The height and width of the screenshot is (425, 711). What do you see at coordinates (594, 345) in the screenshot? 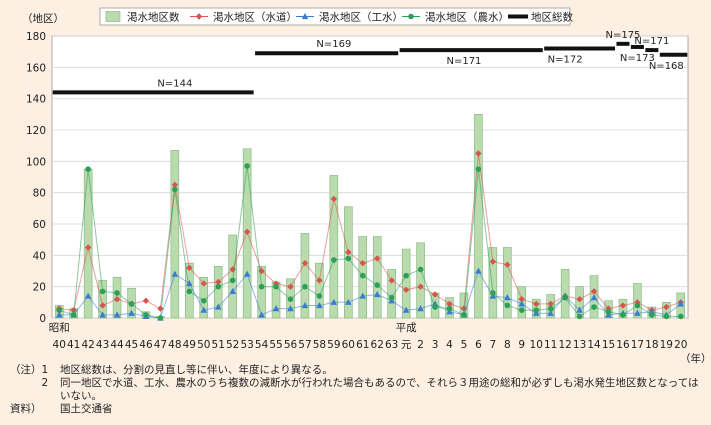
I see `x-tick-label: 14` at bounding box center [594, 345].